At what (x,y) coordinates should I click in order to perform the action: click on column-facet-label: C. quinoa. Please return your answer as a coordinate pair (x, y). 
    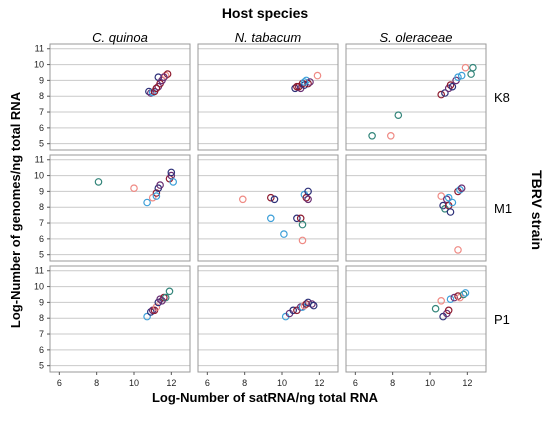
    Looking at the image, I should click on (120, 37).